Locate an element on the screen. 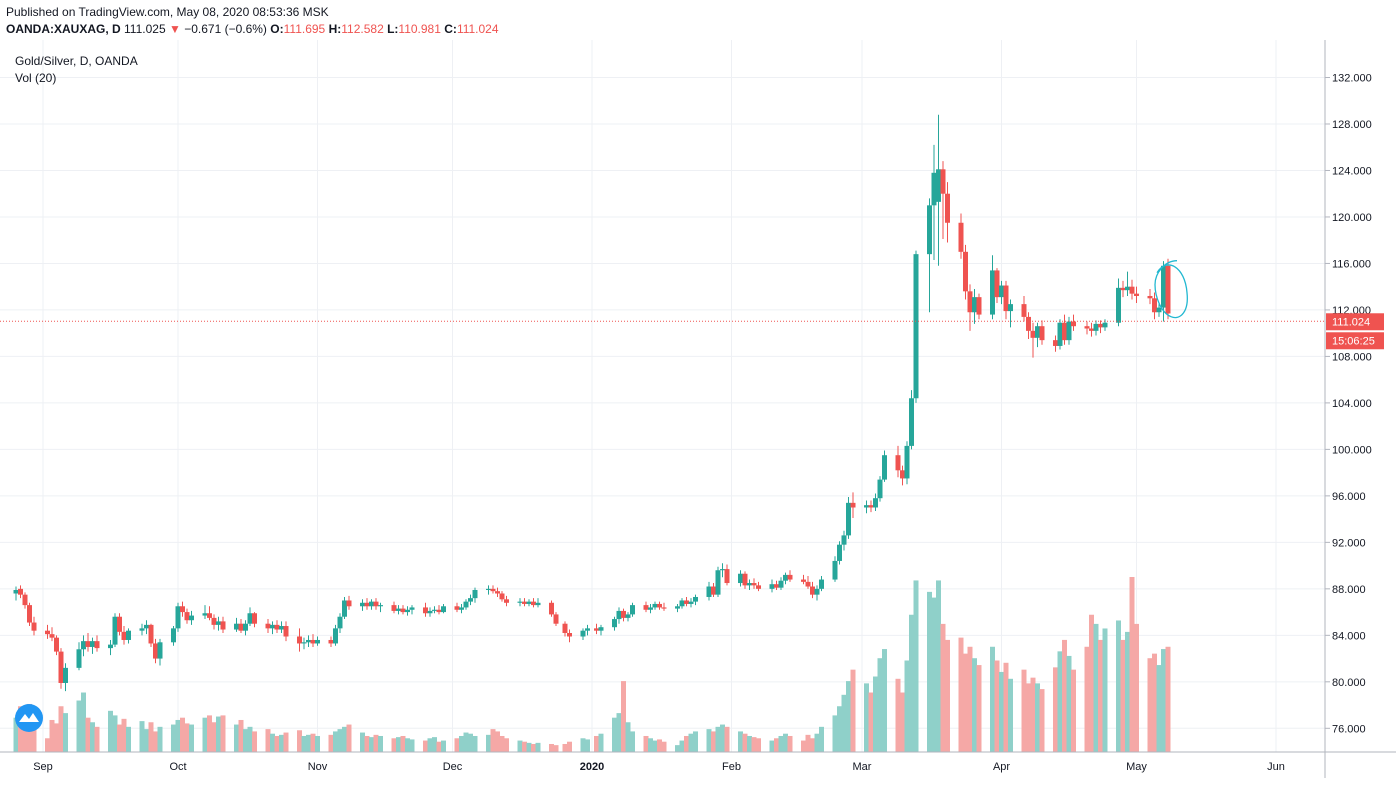  time-axis: Sep Oct Nov Dec 2020 Feb Mar Apr May Jun is located at coordinates (659, 767).